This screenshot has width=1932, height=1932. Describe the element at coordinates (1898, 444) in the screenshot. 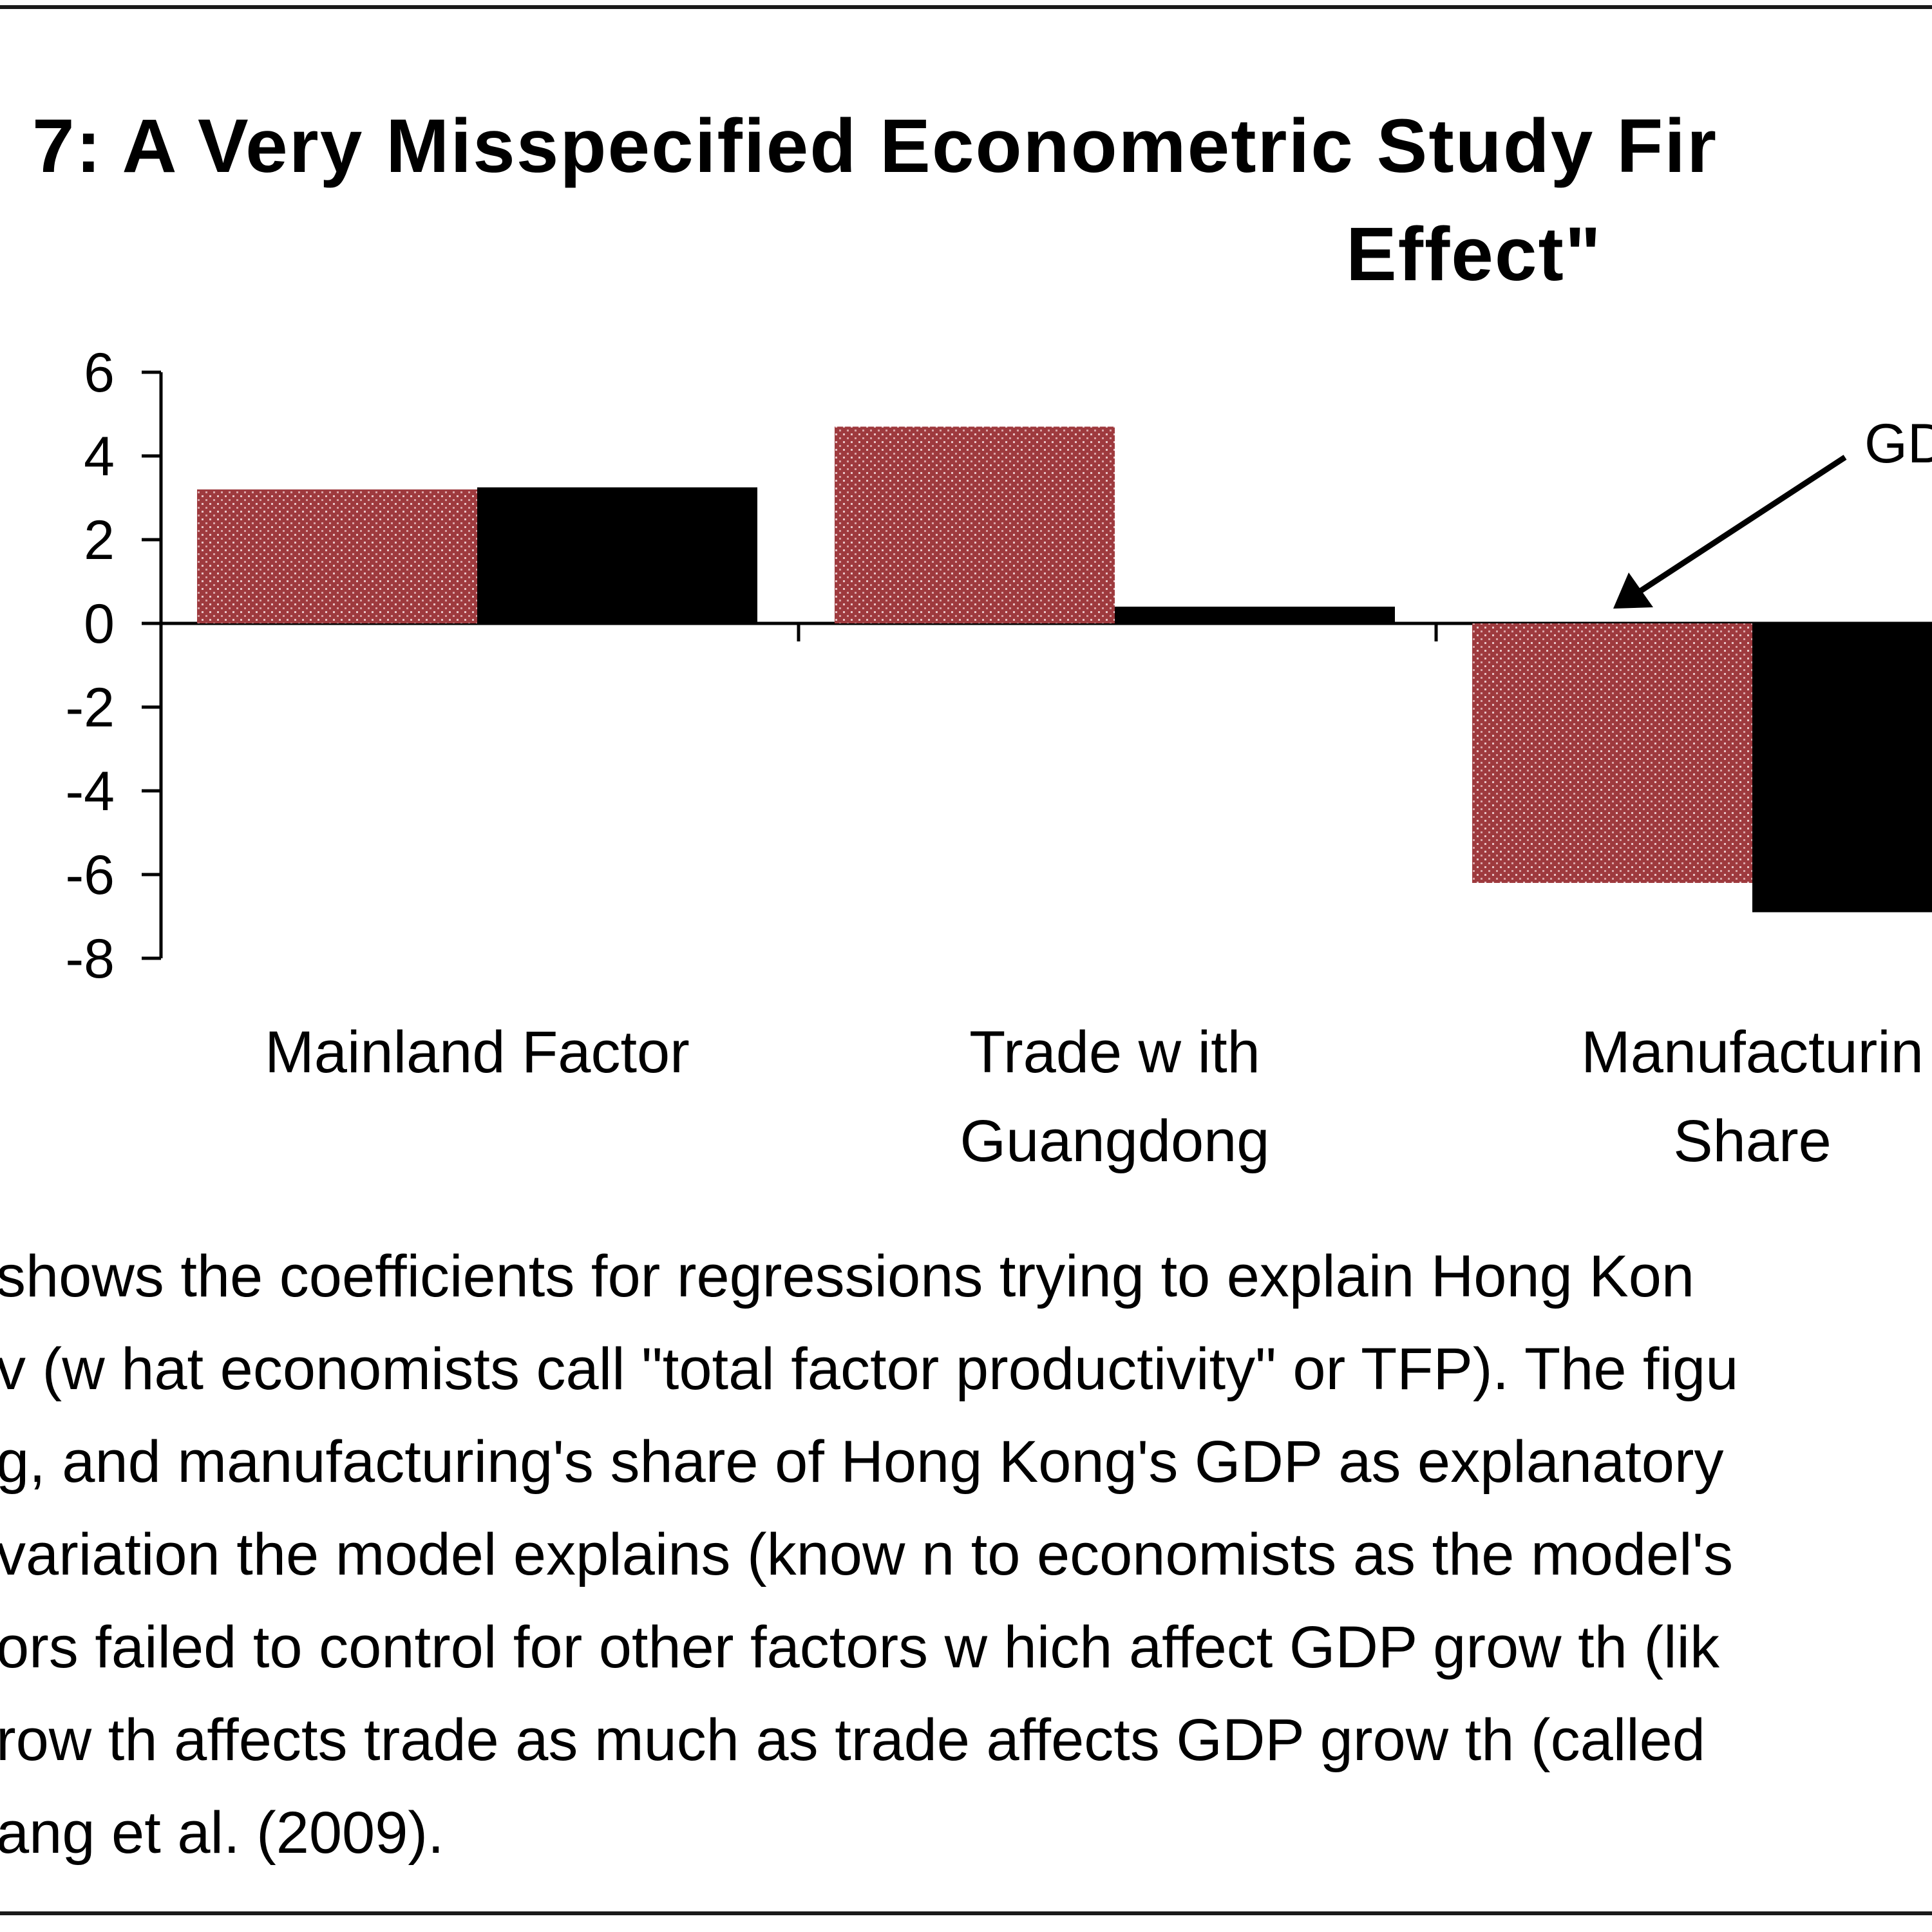

I see `annotation-label: GD` at that location.